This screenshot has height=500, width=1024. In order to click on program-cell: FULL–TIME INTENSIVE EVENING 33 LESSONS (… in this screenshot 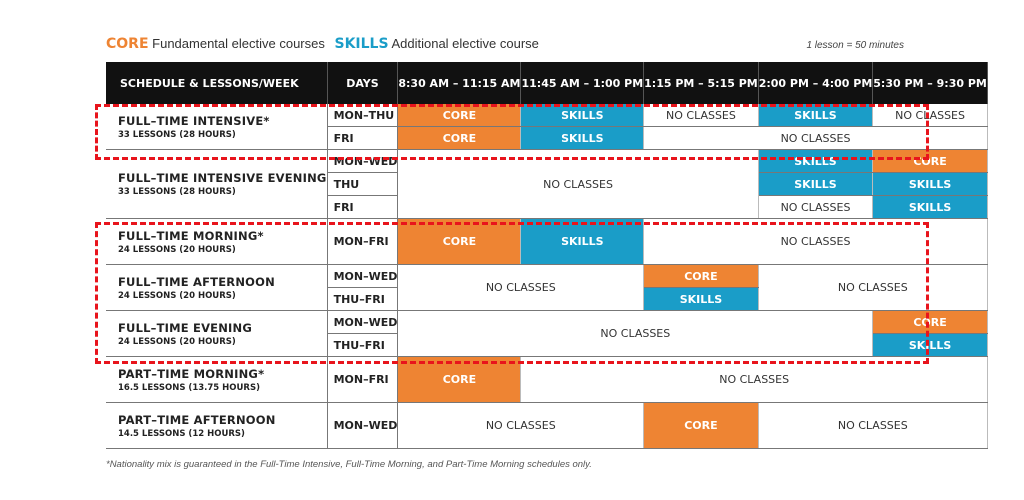, I will do `click(217, 184)`.